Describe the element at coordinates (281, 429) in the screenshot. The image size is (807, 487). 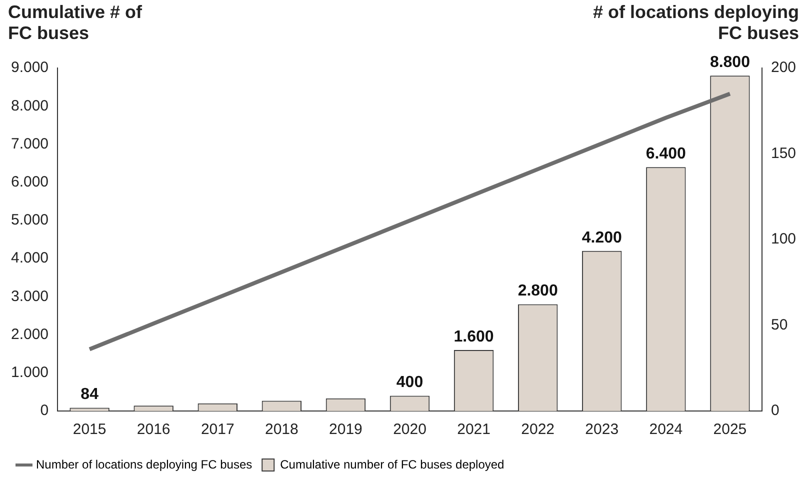
I see `x-tick-label: 2018` at that location.